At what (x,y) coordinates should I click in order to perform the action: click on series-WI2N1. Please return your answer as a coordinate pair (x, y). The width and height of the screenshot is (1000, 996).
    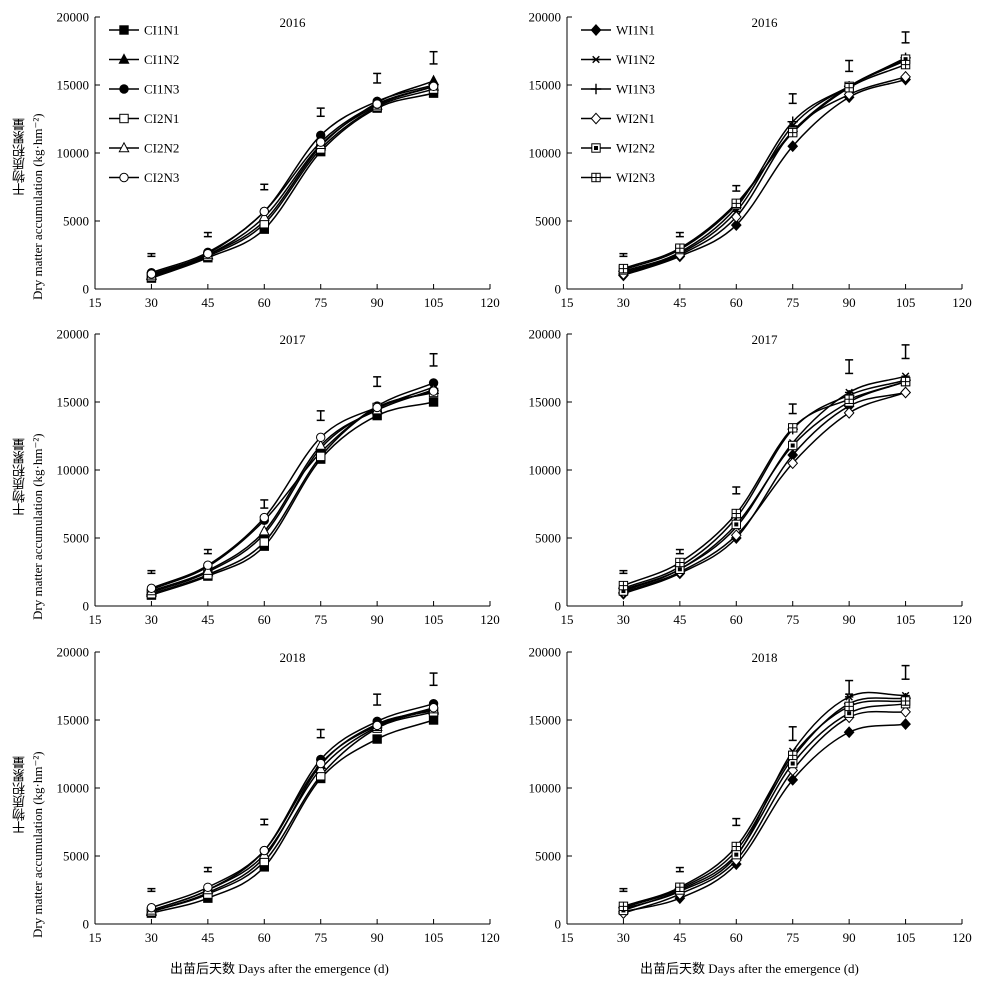
    Looking at the image, I should click on (764, 812).